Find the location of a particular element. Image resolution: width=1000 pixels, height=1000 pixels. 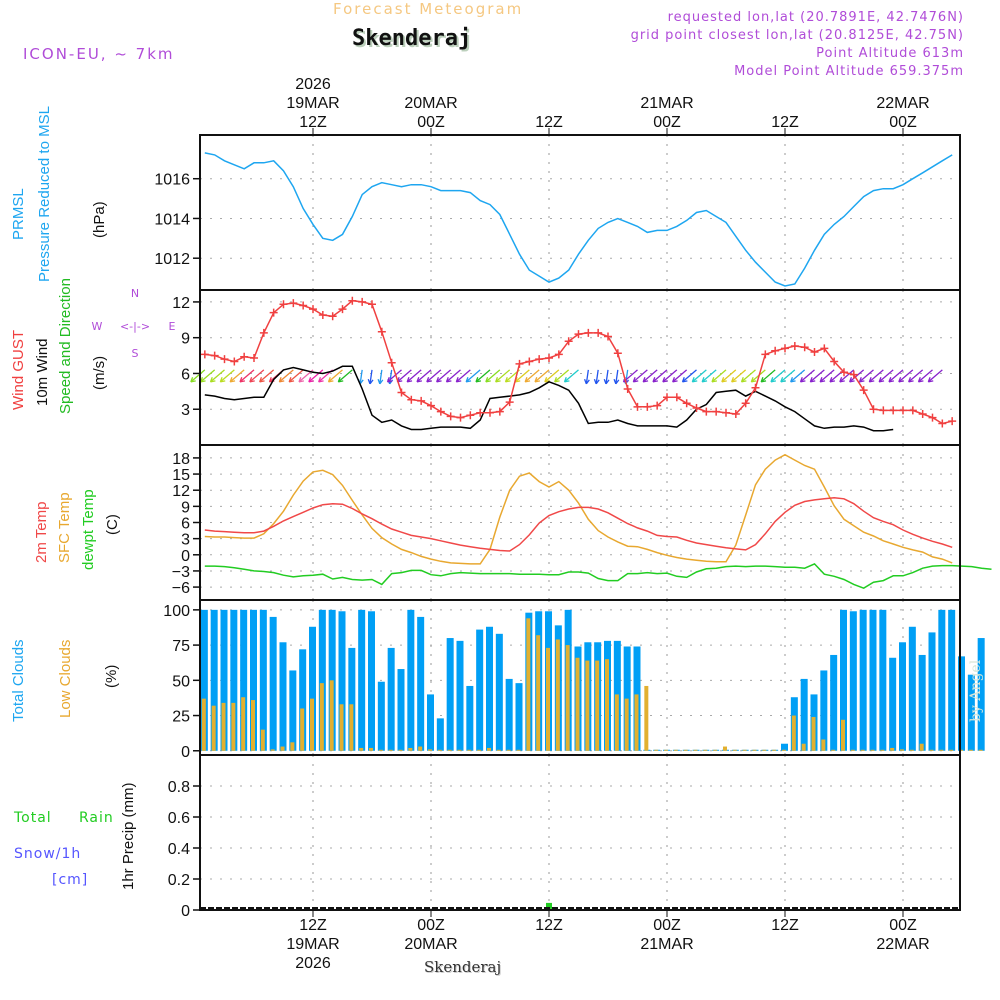

y-tick-label: 0.6 is located at coordinates (179, 818).